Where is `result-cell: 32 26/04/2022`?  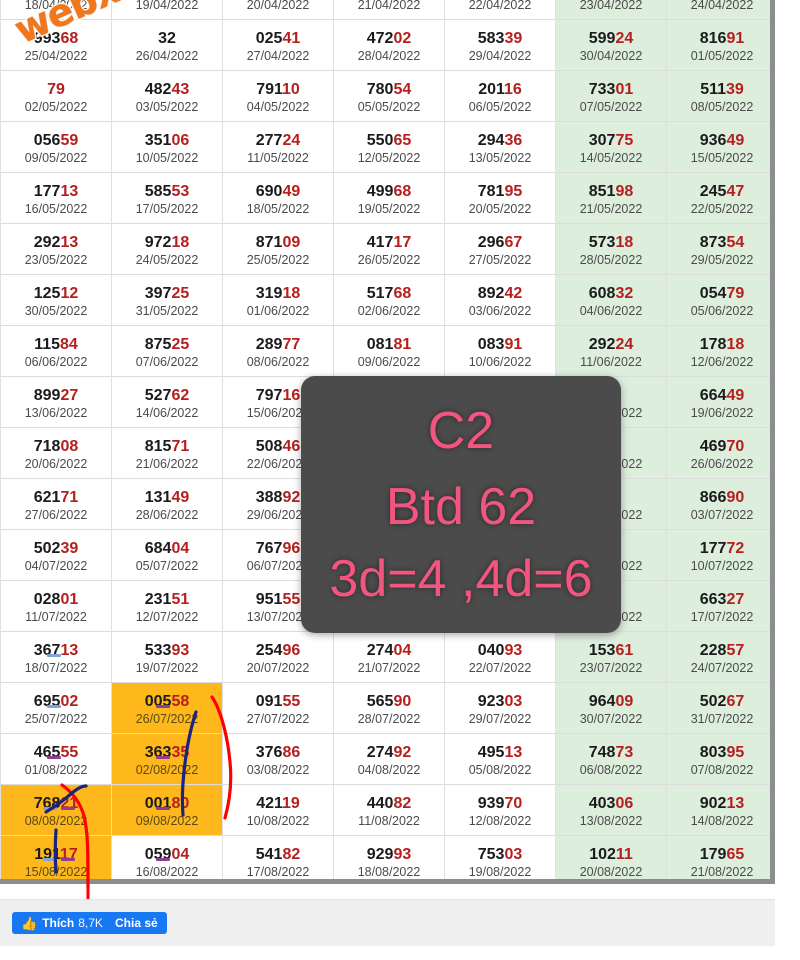
result-cell: 32 26/04/2022 is located at coordinates (167, 45).